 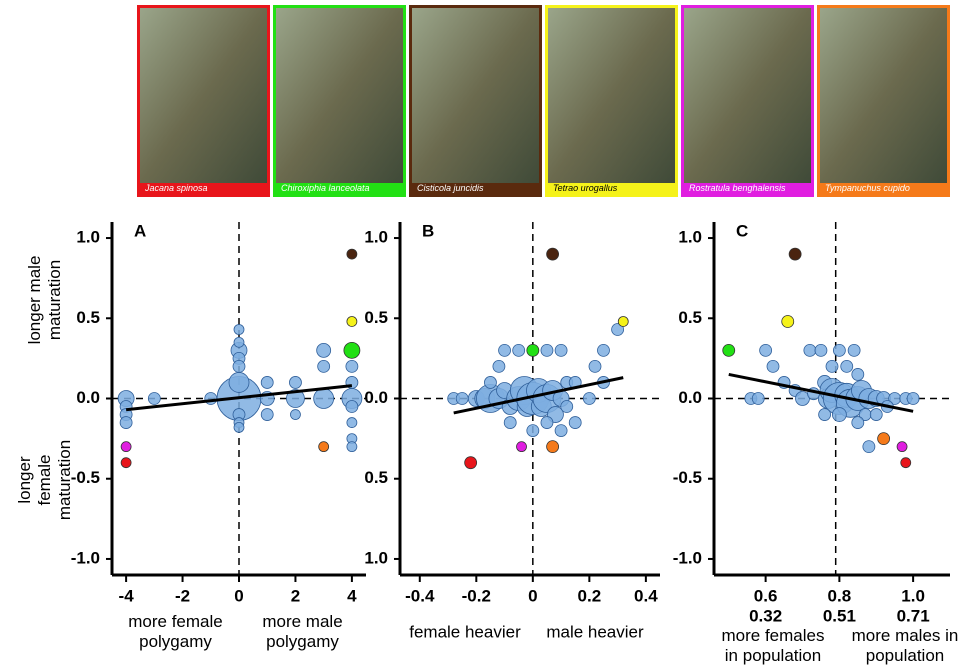 What do you see at coordinates (182, 595) in the screenshot?
I see `x-tick-label: -2` at bounding box center [182, 595].